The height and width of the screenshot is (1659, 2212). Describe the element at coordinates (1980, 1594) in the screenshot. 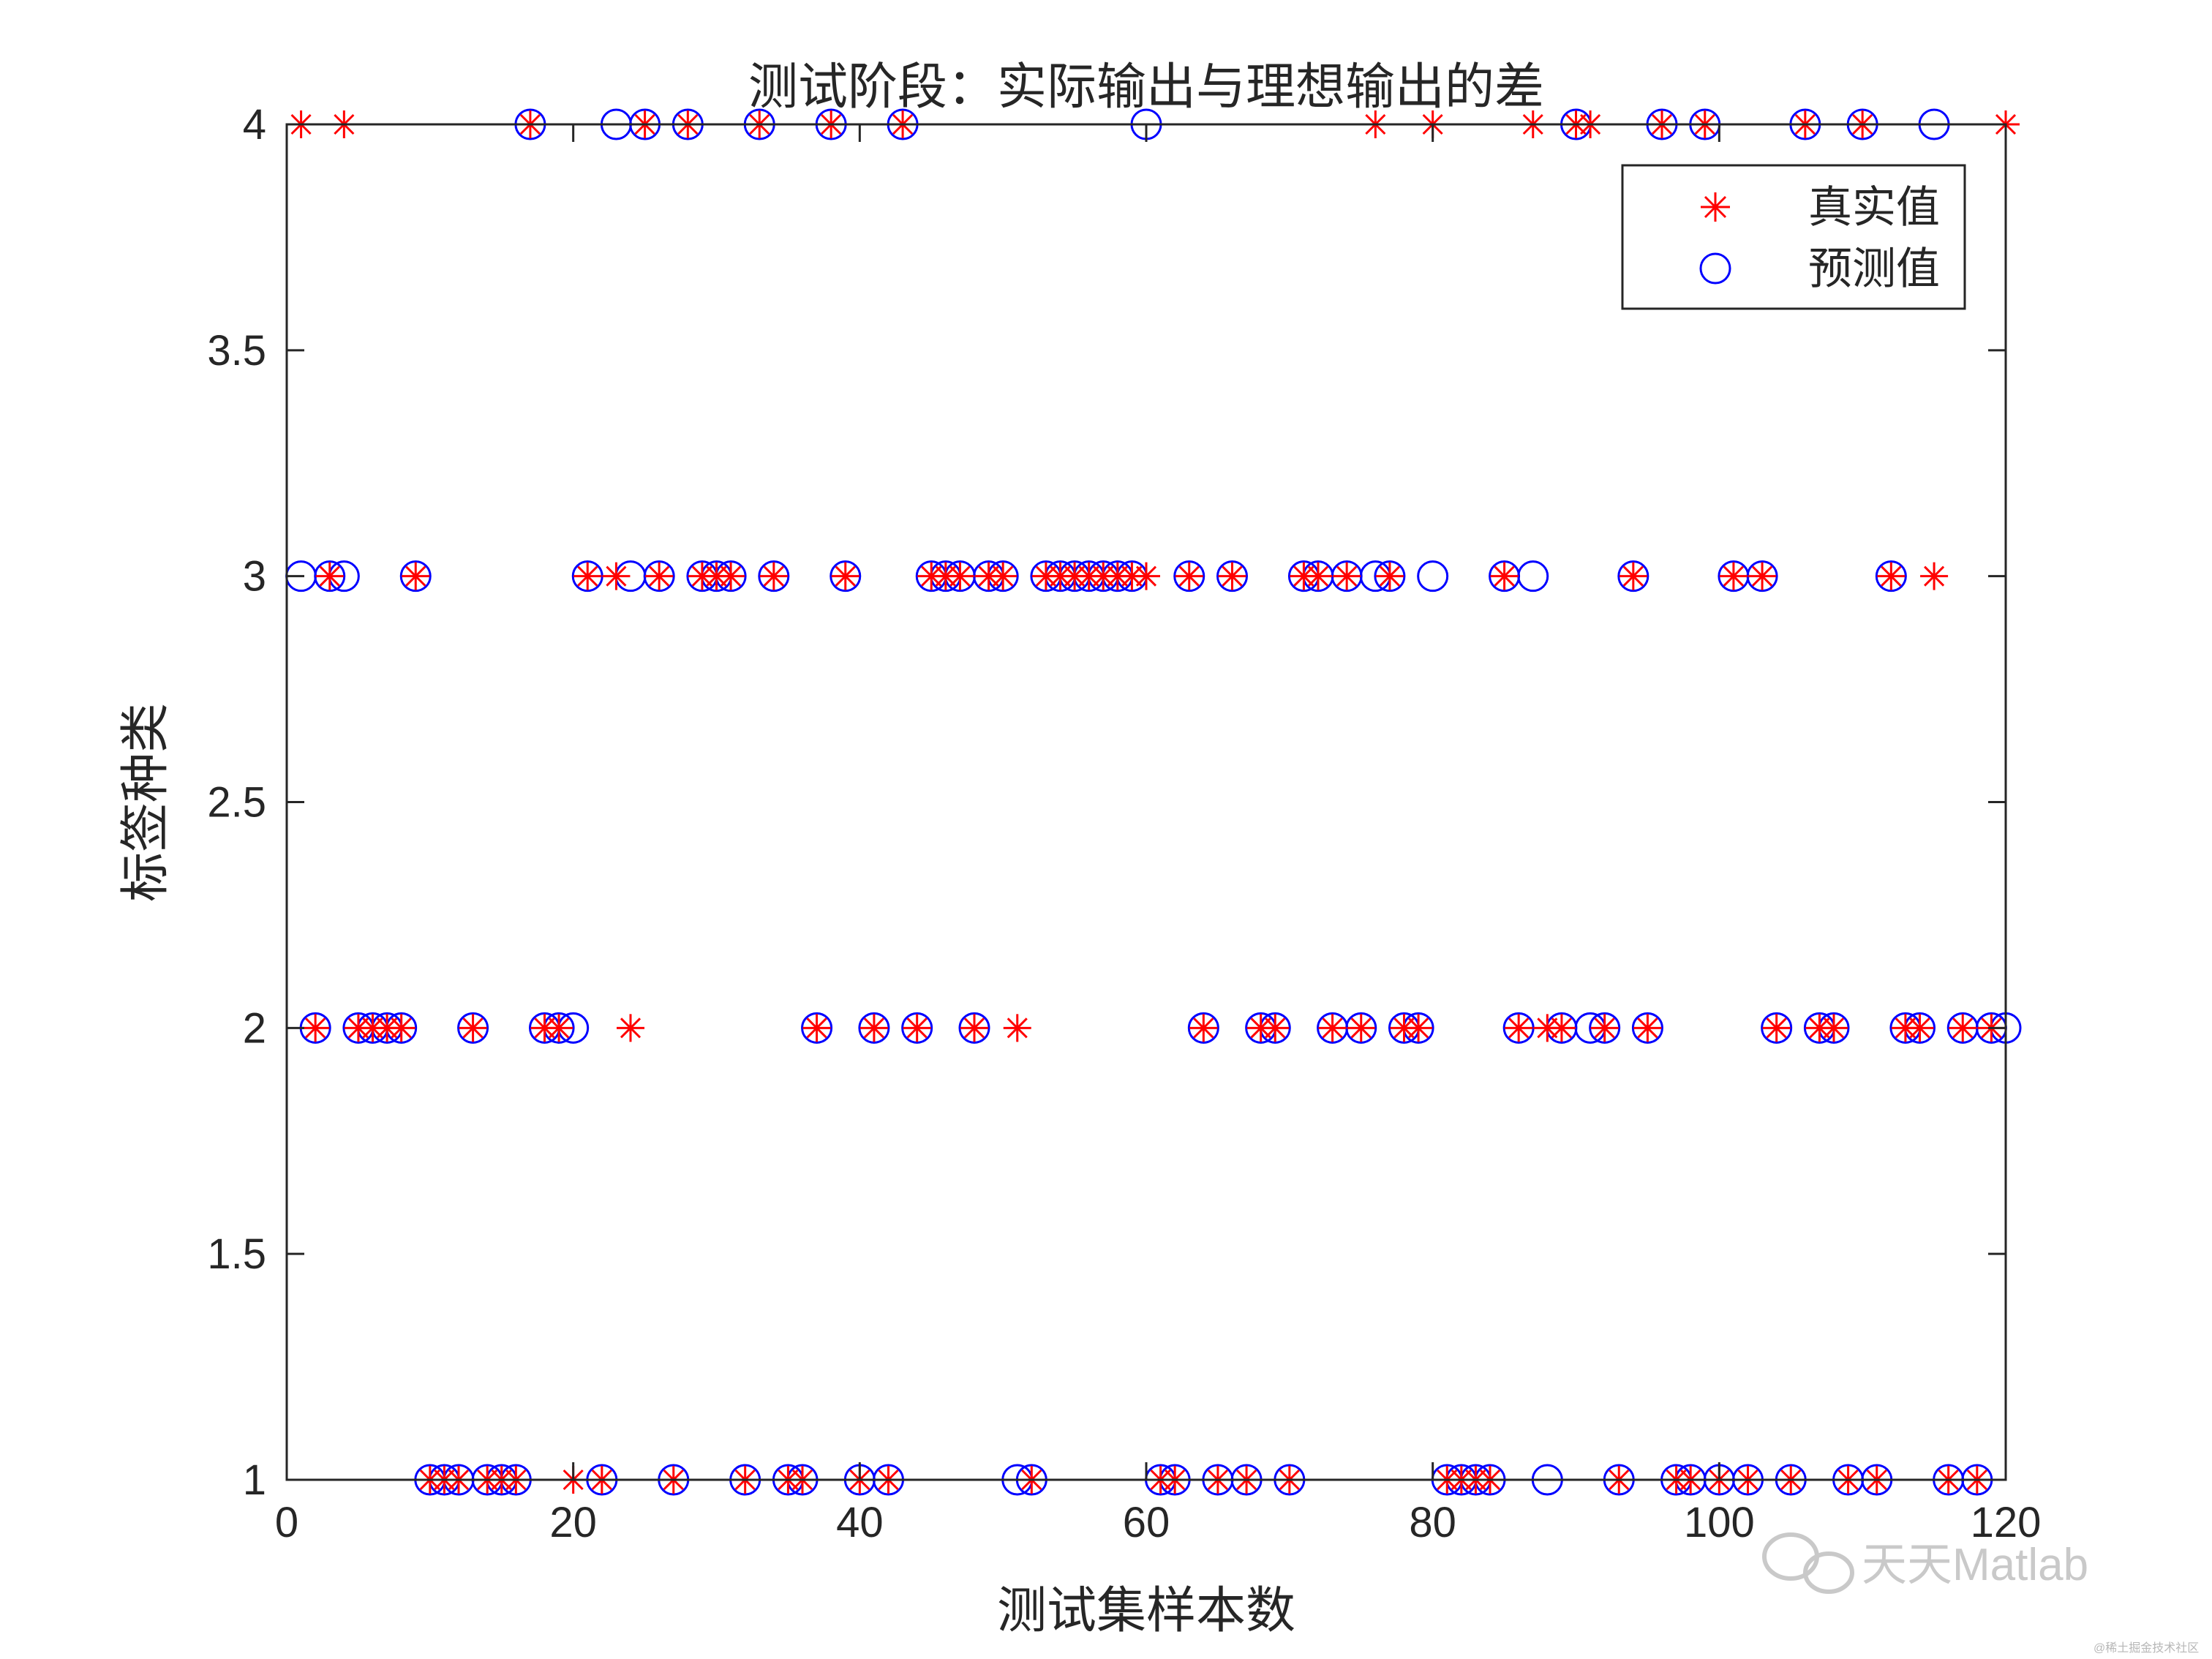

I see `watermark: 天天Matlab @稀土掘金技术社区` at that location.